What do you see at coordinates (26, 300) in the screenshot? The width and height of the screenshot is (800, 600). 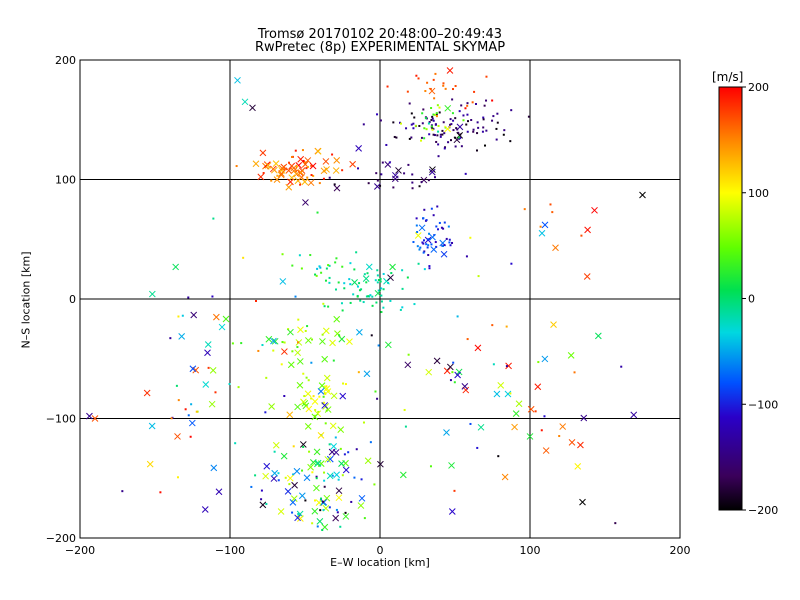 I see `y-axis-label: N–S location [km]` at bounding box center [26, 300].